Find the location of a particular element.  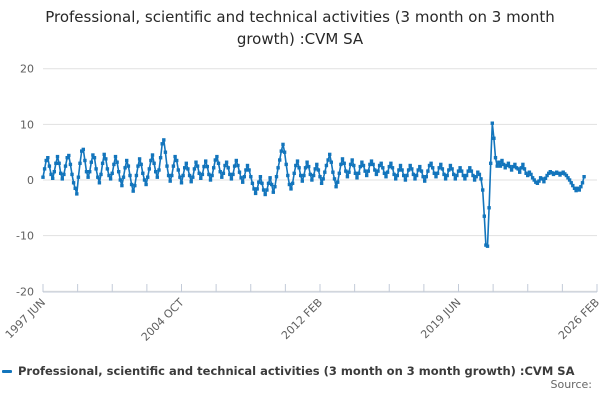

source-label: Source: is located at coordinates (571, 384).